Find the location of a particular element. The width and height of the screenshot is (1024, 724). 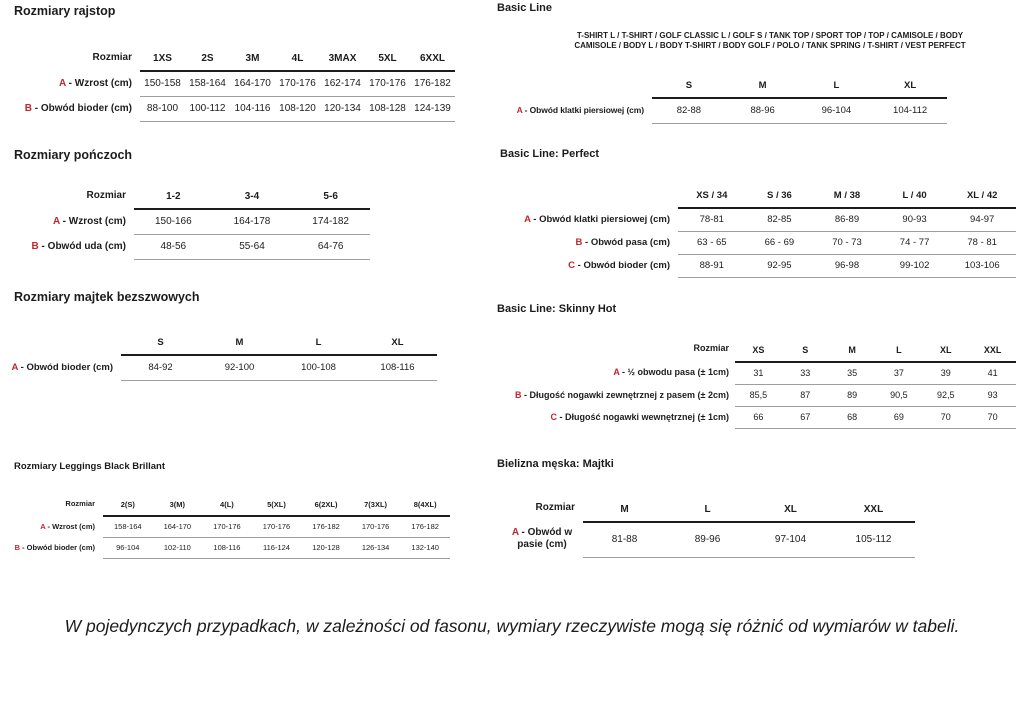

size-value-cell: 70 - 73 is located at coordinates (847, 243).